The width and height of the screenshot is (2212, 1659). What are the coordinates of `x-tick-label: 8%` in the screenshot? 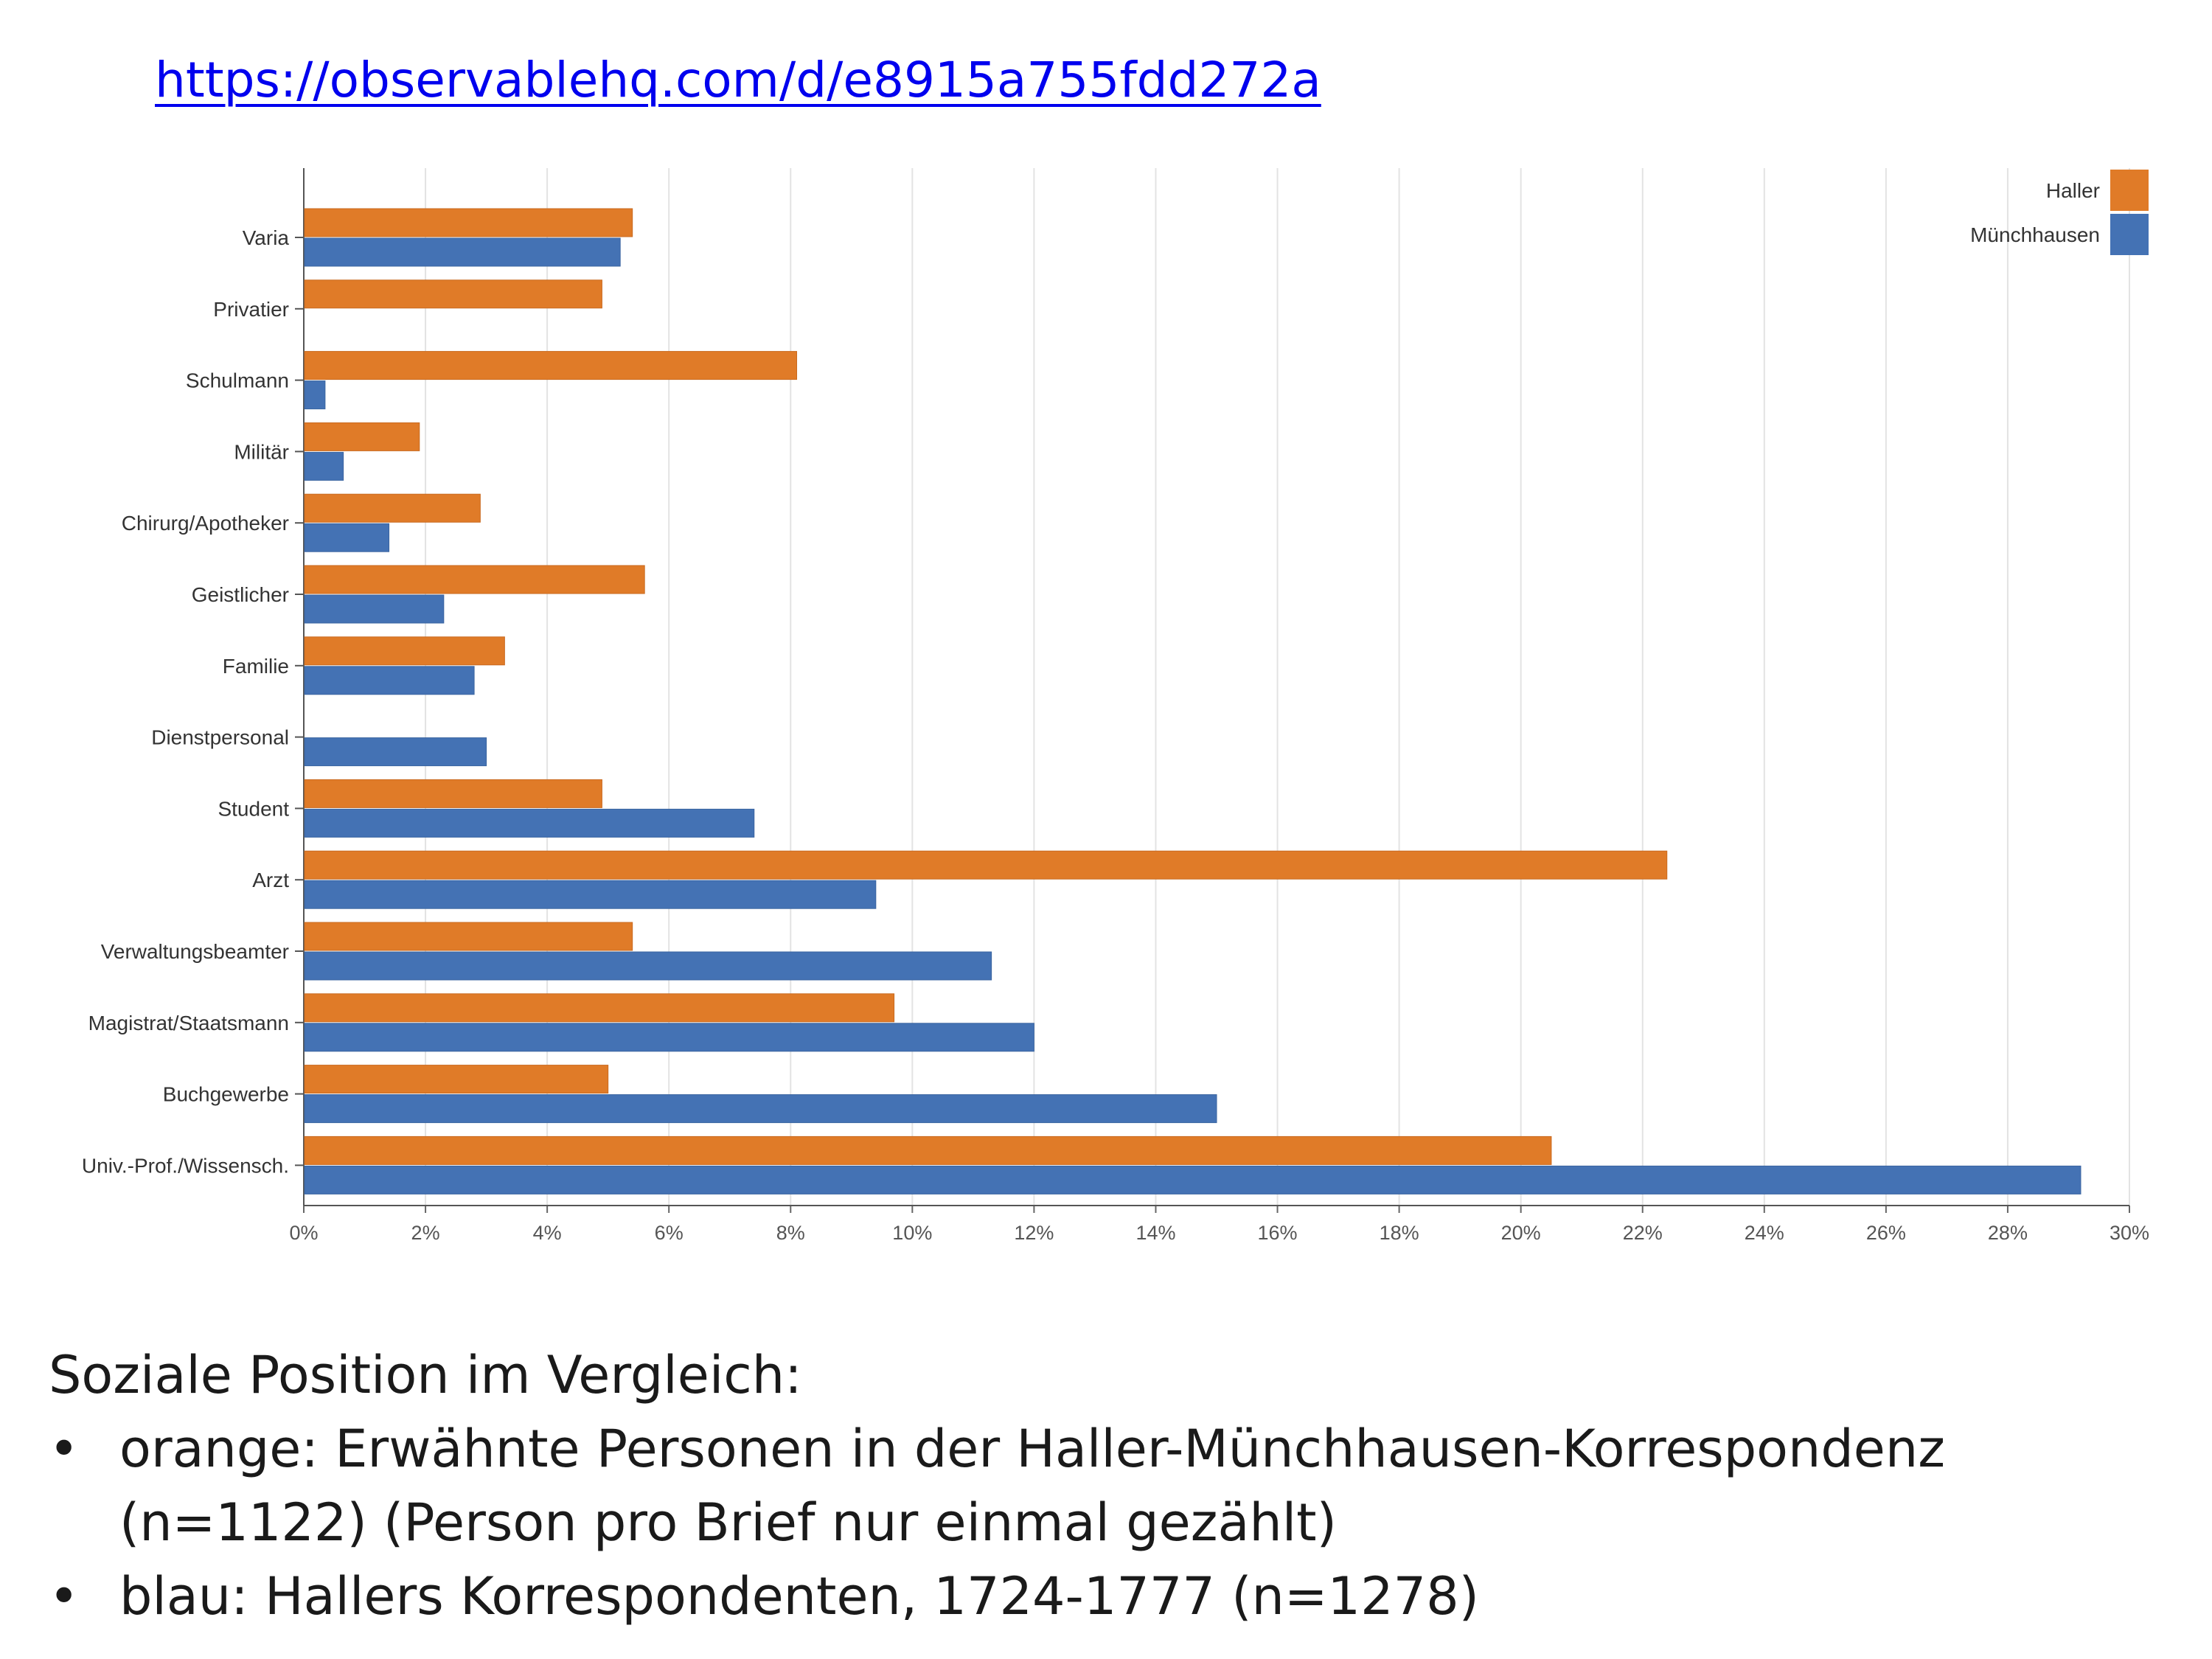 It's located at (790, 1233).